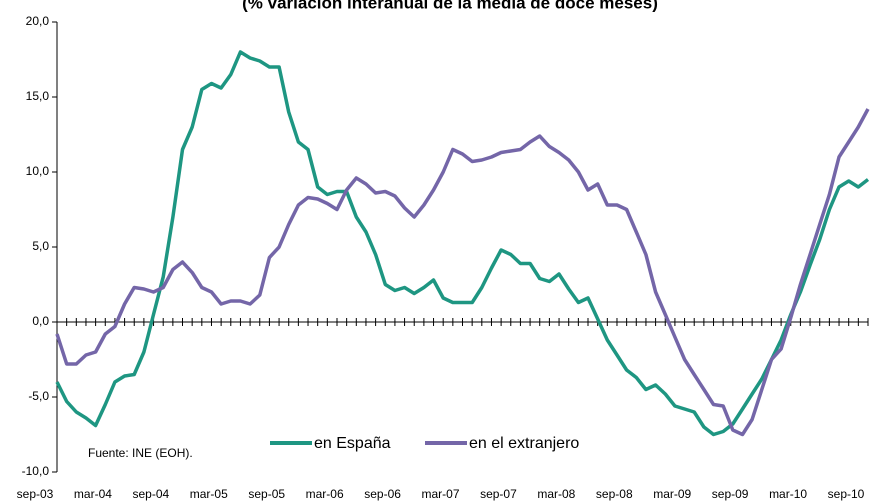 This screenshot has height=504, width=889. What do you see at coordinates (35, 494) in the screenshot?
I see `x-tick-label: sep-03` at bounding box center [35, 494].